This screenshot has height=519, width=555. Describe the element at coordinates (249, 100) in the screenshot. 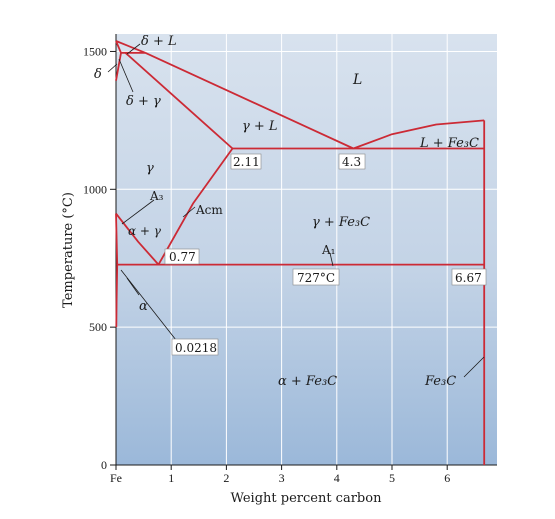

I see `boundary-liquidus-gamma` at that location.